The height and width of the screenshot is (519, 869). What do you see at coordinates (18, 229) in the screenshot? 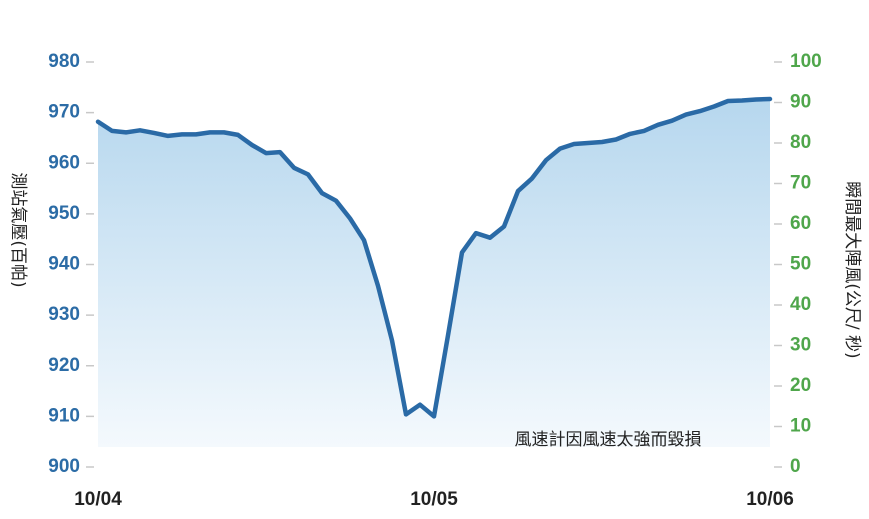
I see `left-axis-label: 測站氣壓(百帕)` at bounding box center [18, 229].